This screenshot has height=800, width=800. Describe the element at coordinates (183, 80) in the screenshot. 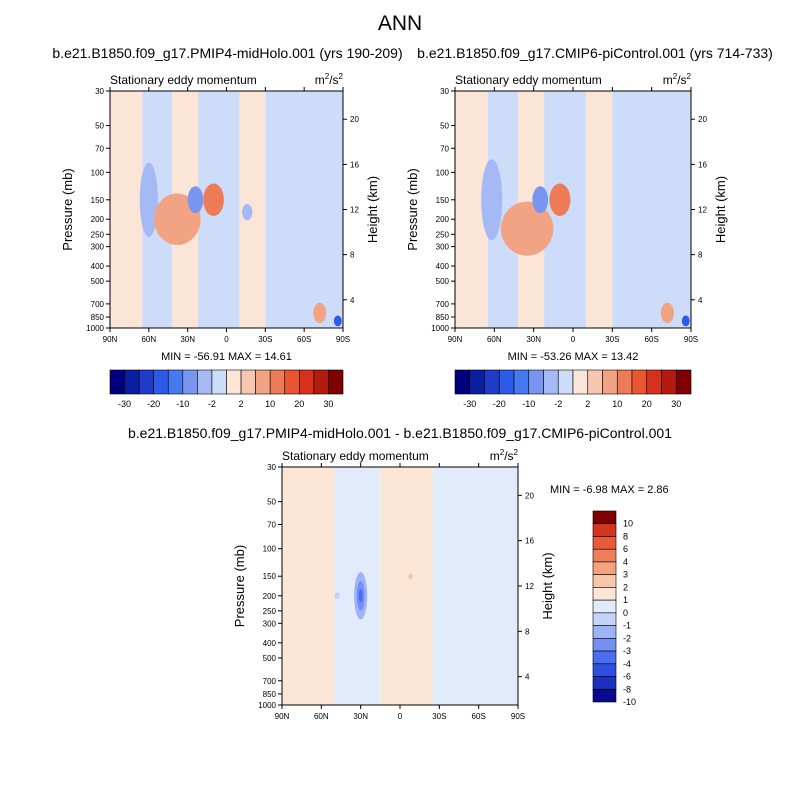

I see `variable-label: Stationary eddy momentum` at that location.